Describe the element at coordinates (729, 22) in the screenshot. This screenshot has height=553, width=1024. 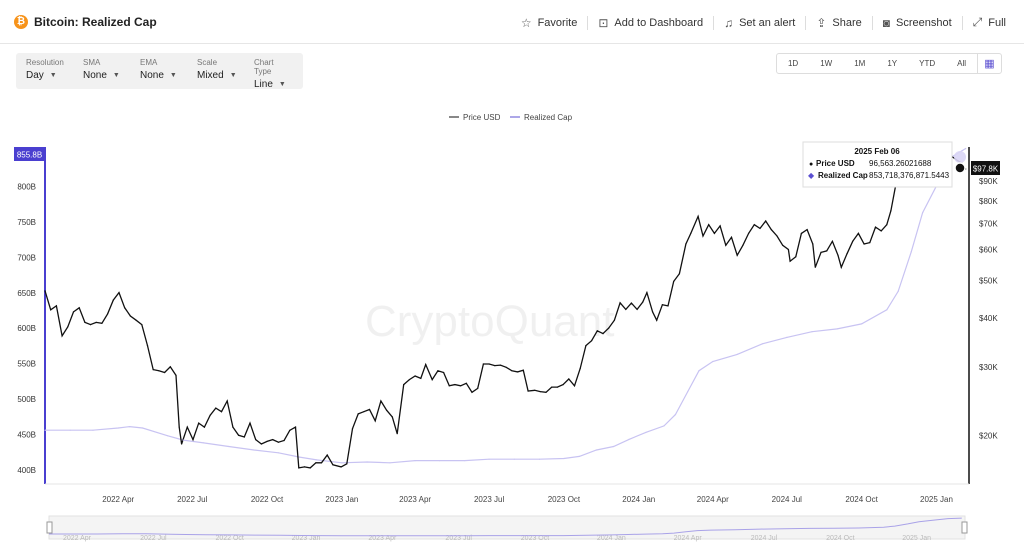
I see `bell-icon: ♫` at that location.